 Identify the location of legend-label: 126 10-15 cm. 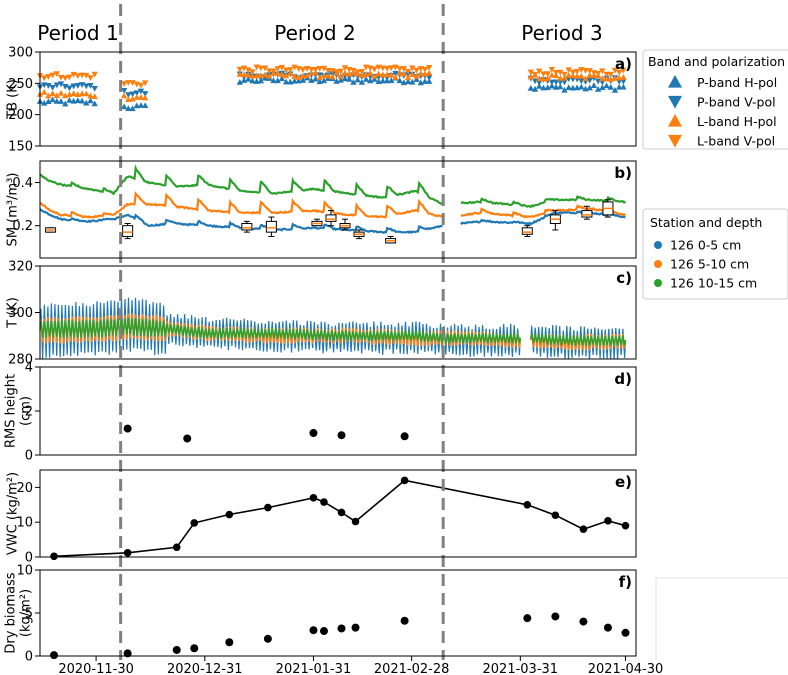
(713, 283).